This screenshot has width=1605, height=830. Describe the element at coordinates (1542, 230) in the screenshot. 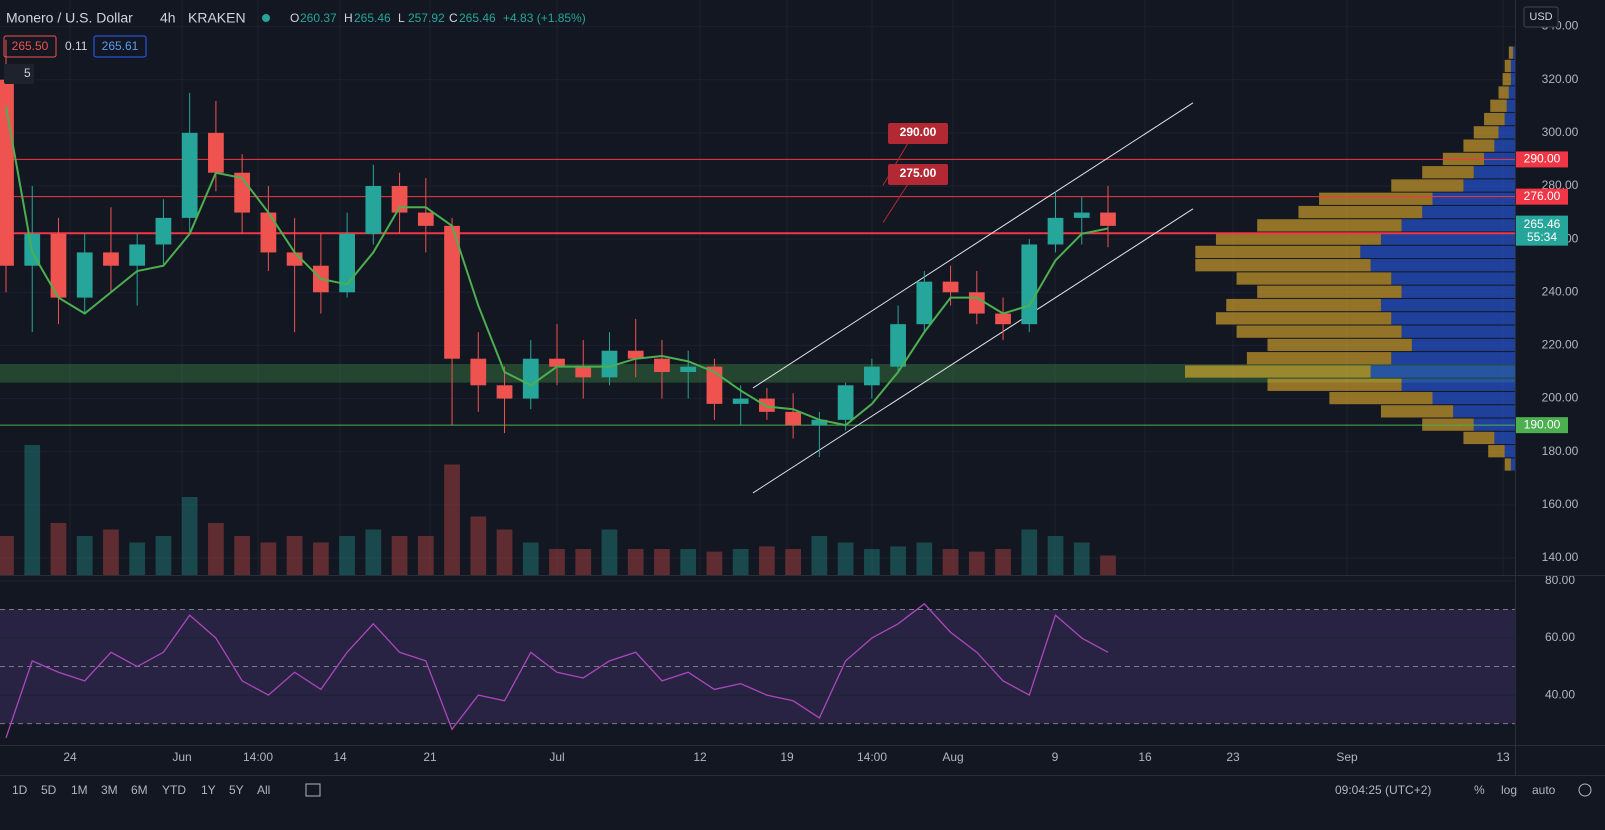

I see `price-tag` at that location.